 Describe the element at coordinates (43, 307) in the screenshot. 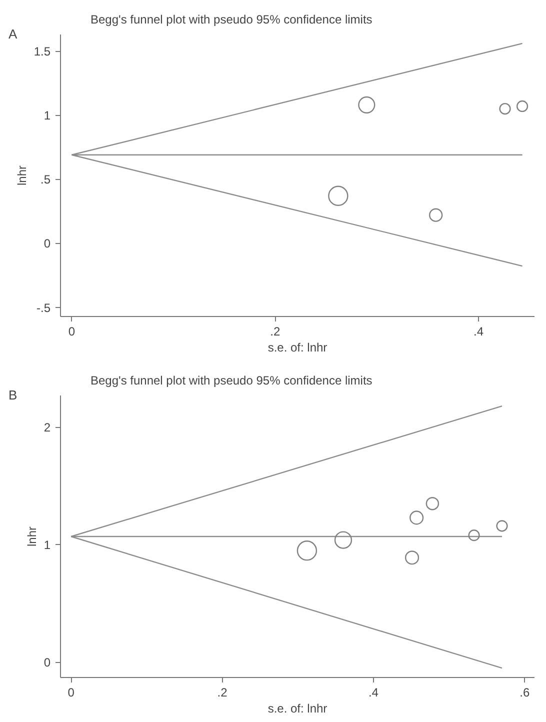

I see `y-tick-label: -.5` at that location.